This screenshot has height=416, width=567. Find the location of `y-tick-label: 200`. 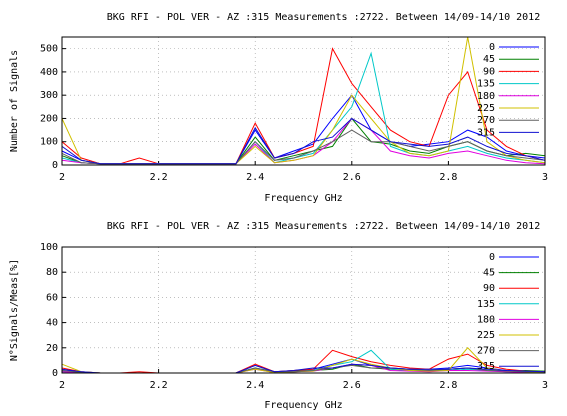

y-tick-label: 200 is located at coordinates (49, 118).